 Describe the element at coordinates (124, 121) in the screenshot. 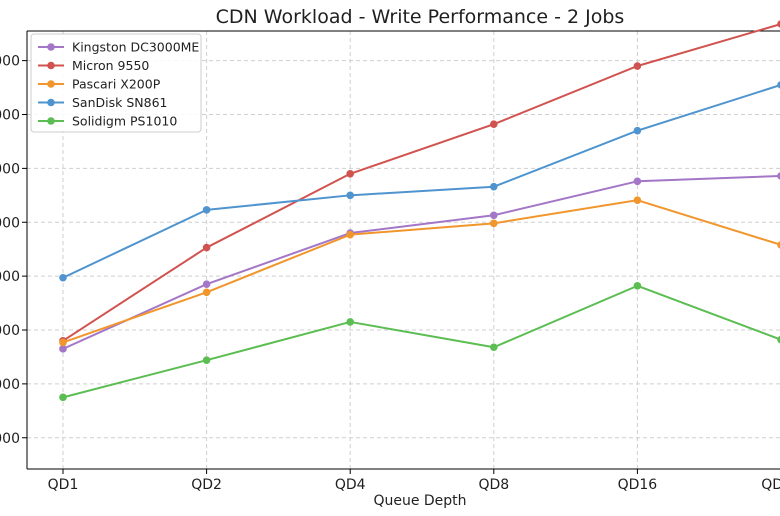

I see `legend-label: Solidigm PS1010` at that location.